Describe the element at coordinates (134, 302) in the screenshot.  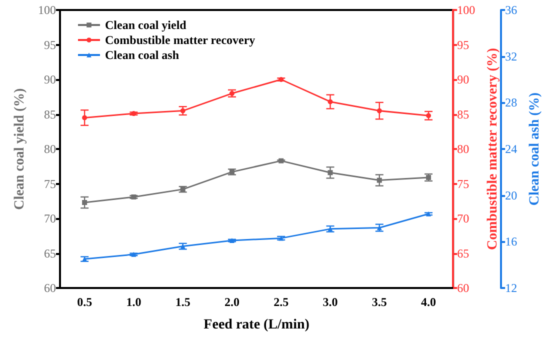
I see `x-tick-label: 1.0` at that location.